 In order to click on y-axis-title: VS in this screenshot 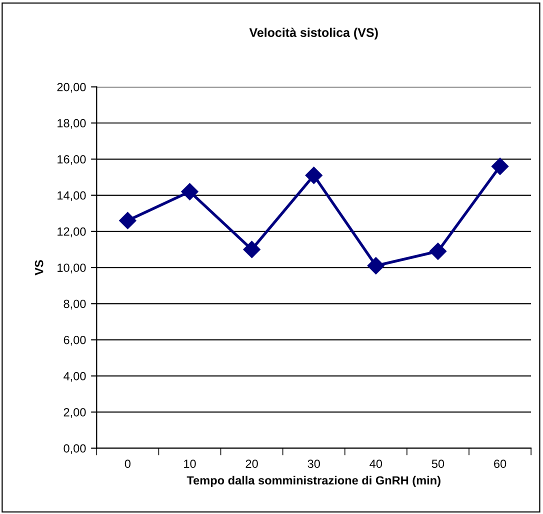, I will do `click(39, 268)`.